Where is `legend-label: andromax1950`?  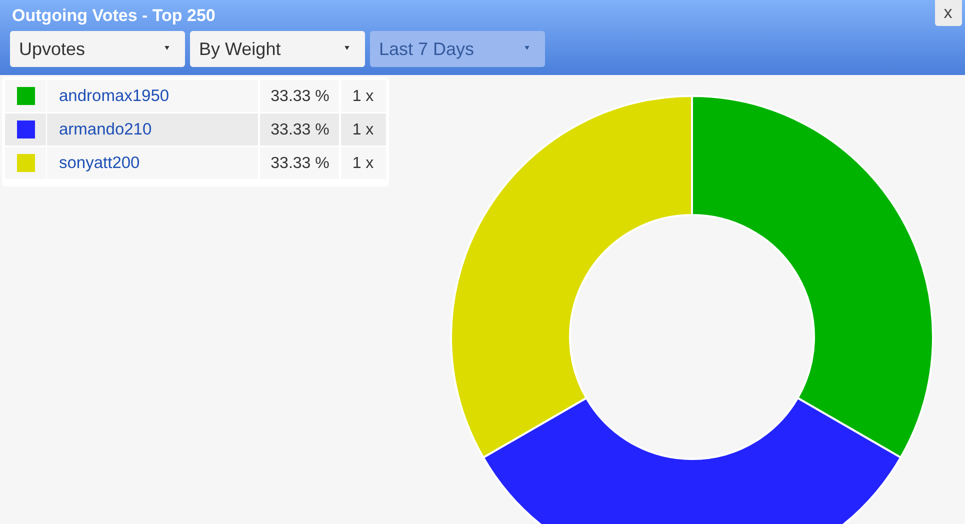
legend-label: andromax1950 is located at coordinates (114, 96).